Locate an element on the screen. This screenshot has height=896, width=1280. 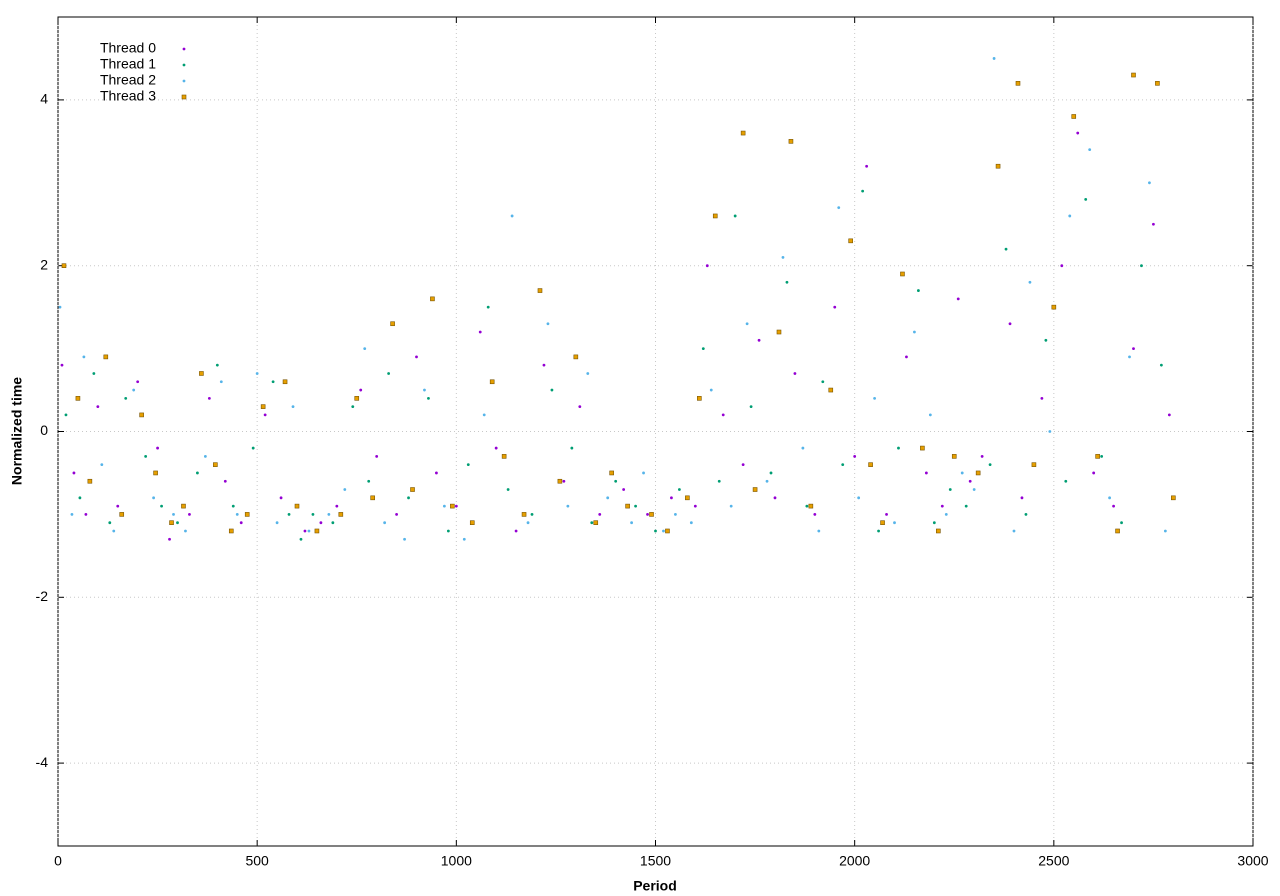
y-tick-label: -2 is located at coordinates (42, 596).